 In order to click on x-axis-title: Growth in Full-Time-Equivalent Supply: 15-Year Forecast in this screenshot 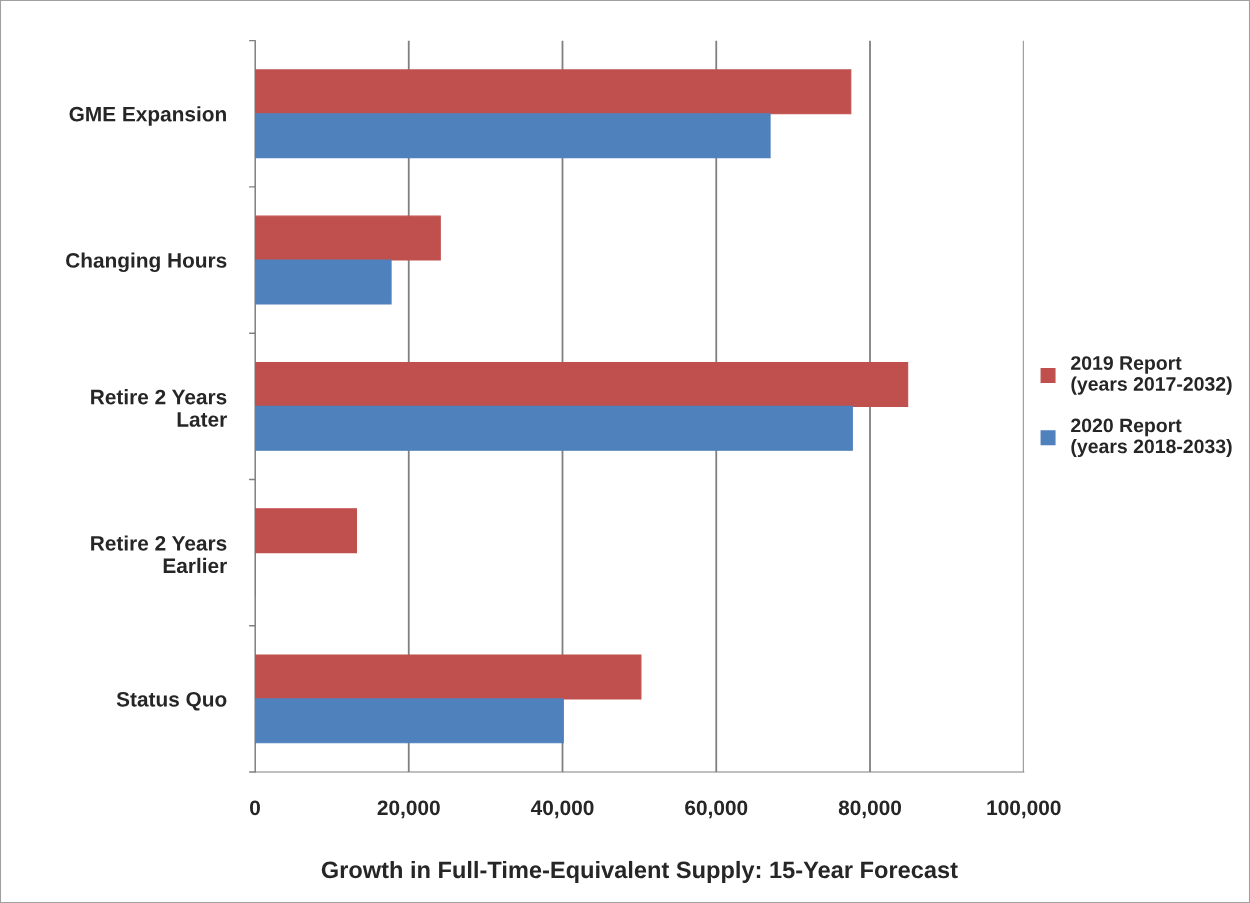, I will do `click(639, 871)`.